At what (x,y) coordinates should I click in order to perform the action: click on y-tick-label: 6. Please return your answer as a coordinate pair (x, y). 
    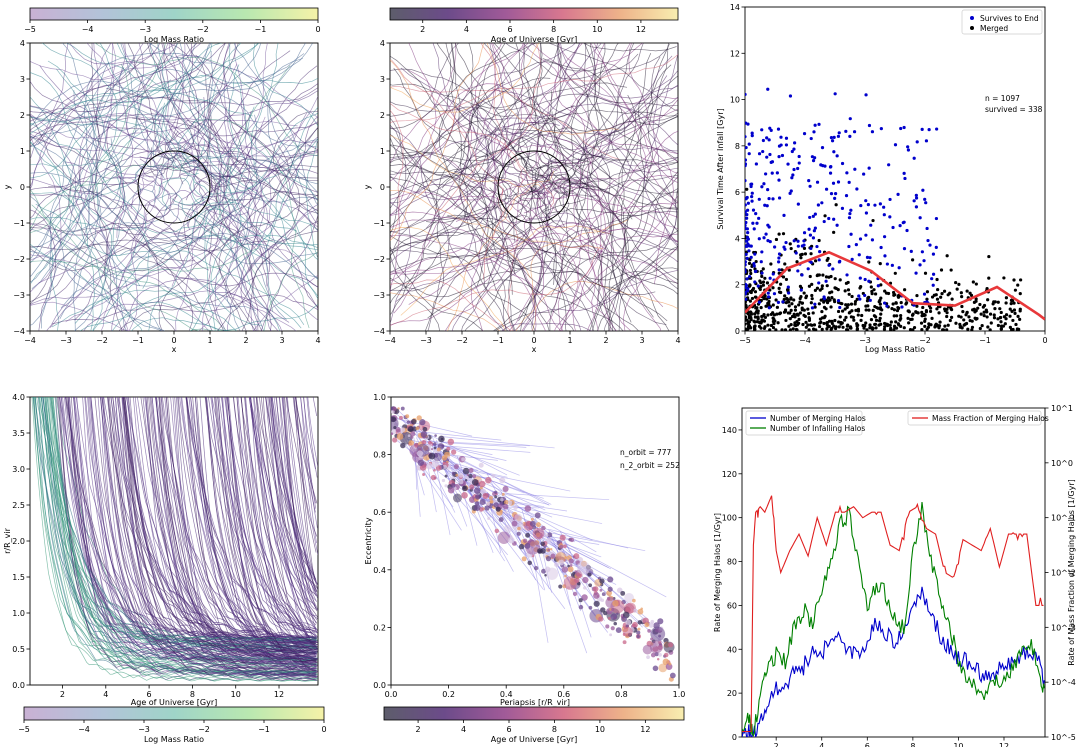
    Looking at the image, I should click on (737, 192).